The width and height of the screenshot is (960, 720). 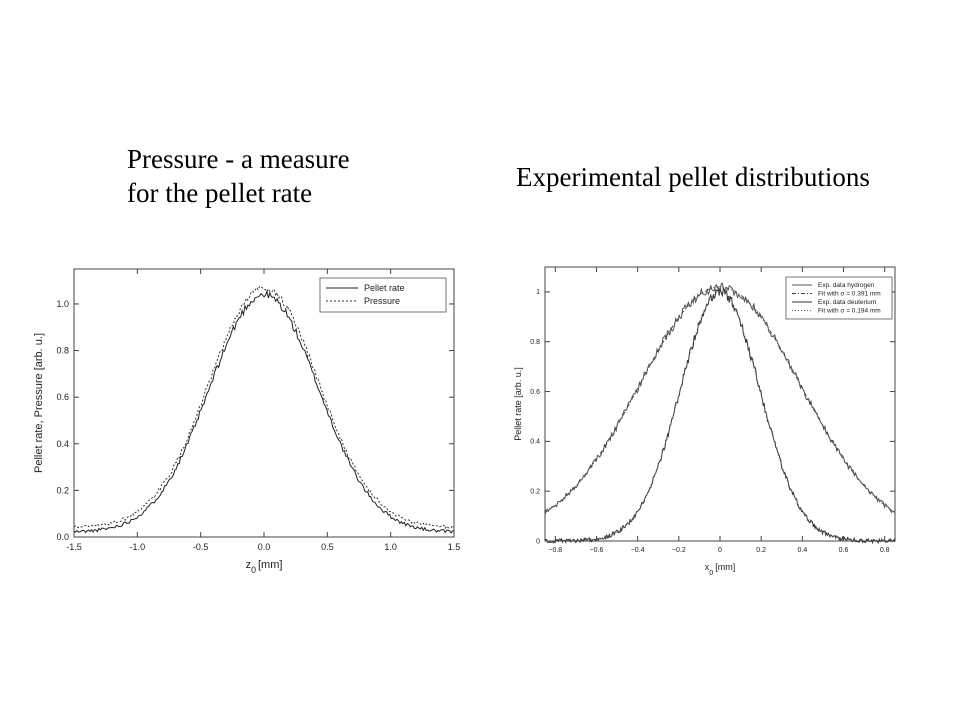 What do you see at coordinates (597, 550) in the screenshot?
I see `x-tick-label: −0.6` at bounding box center [597, 550].